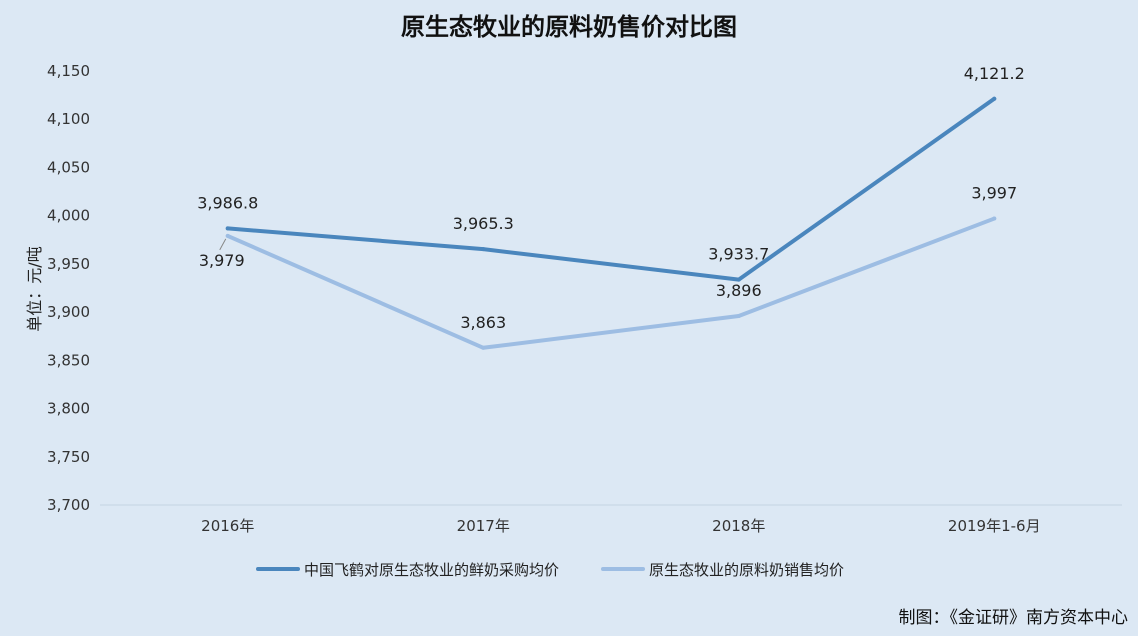  What do you see at coordinates (68, 71) in the screenshot?
I see `y-tick-label: 4,150` at bounding box center [68, 71].